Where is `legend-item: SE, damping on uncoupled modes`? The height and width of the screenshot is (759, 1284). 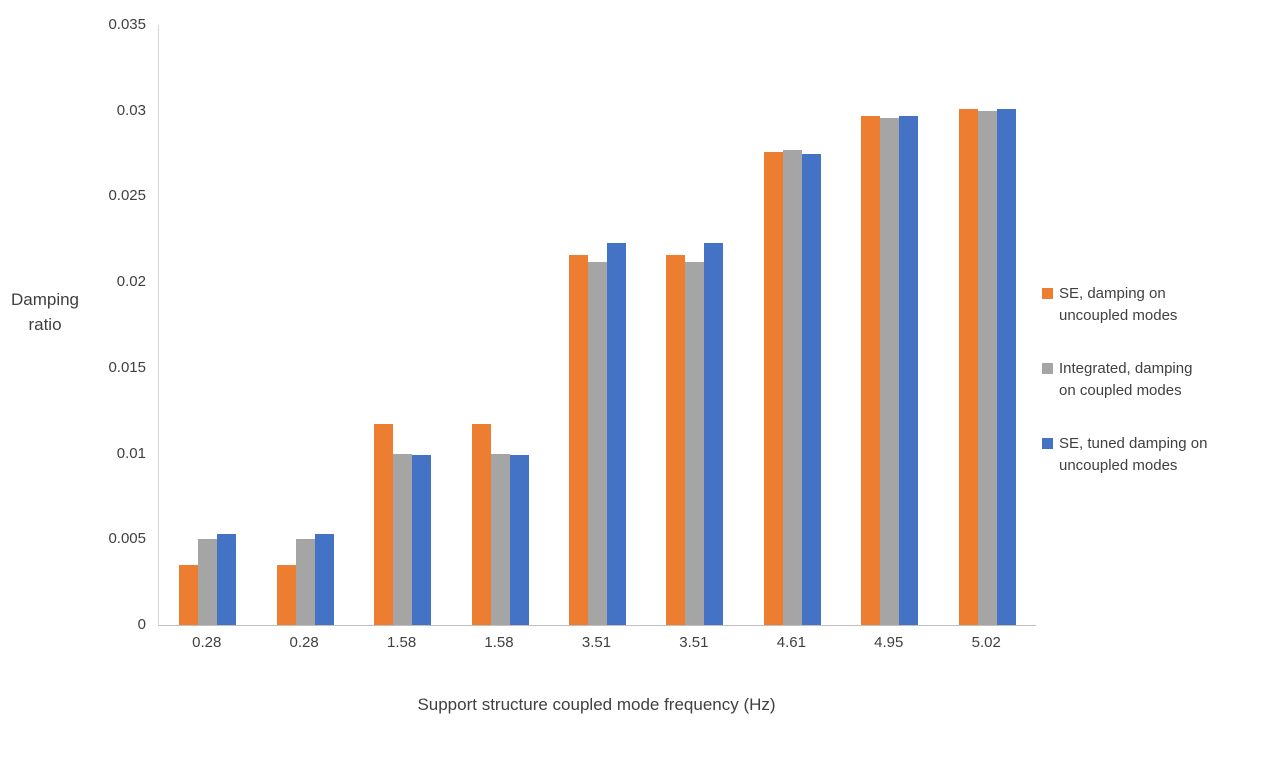 legend-item: SE, damping on uncoupled modes is located at coordinates (1158, 305).